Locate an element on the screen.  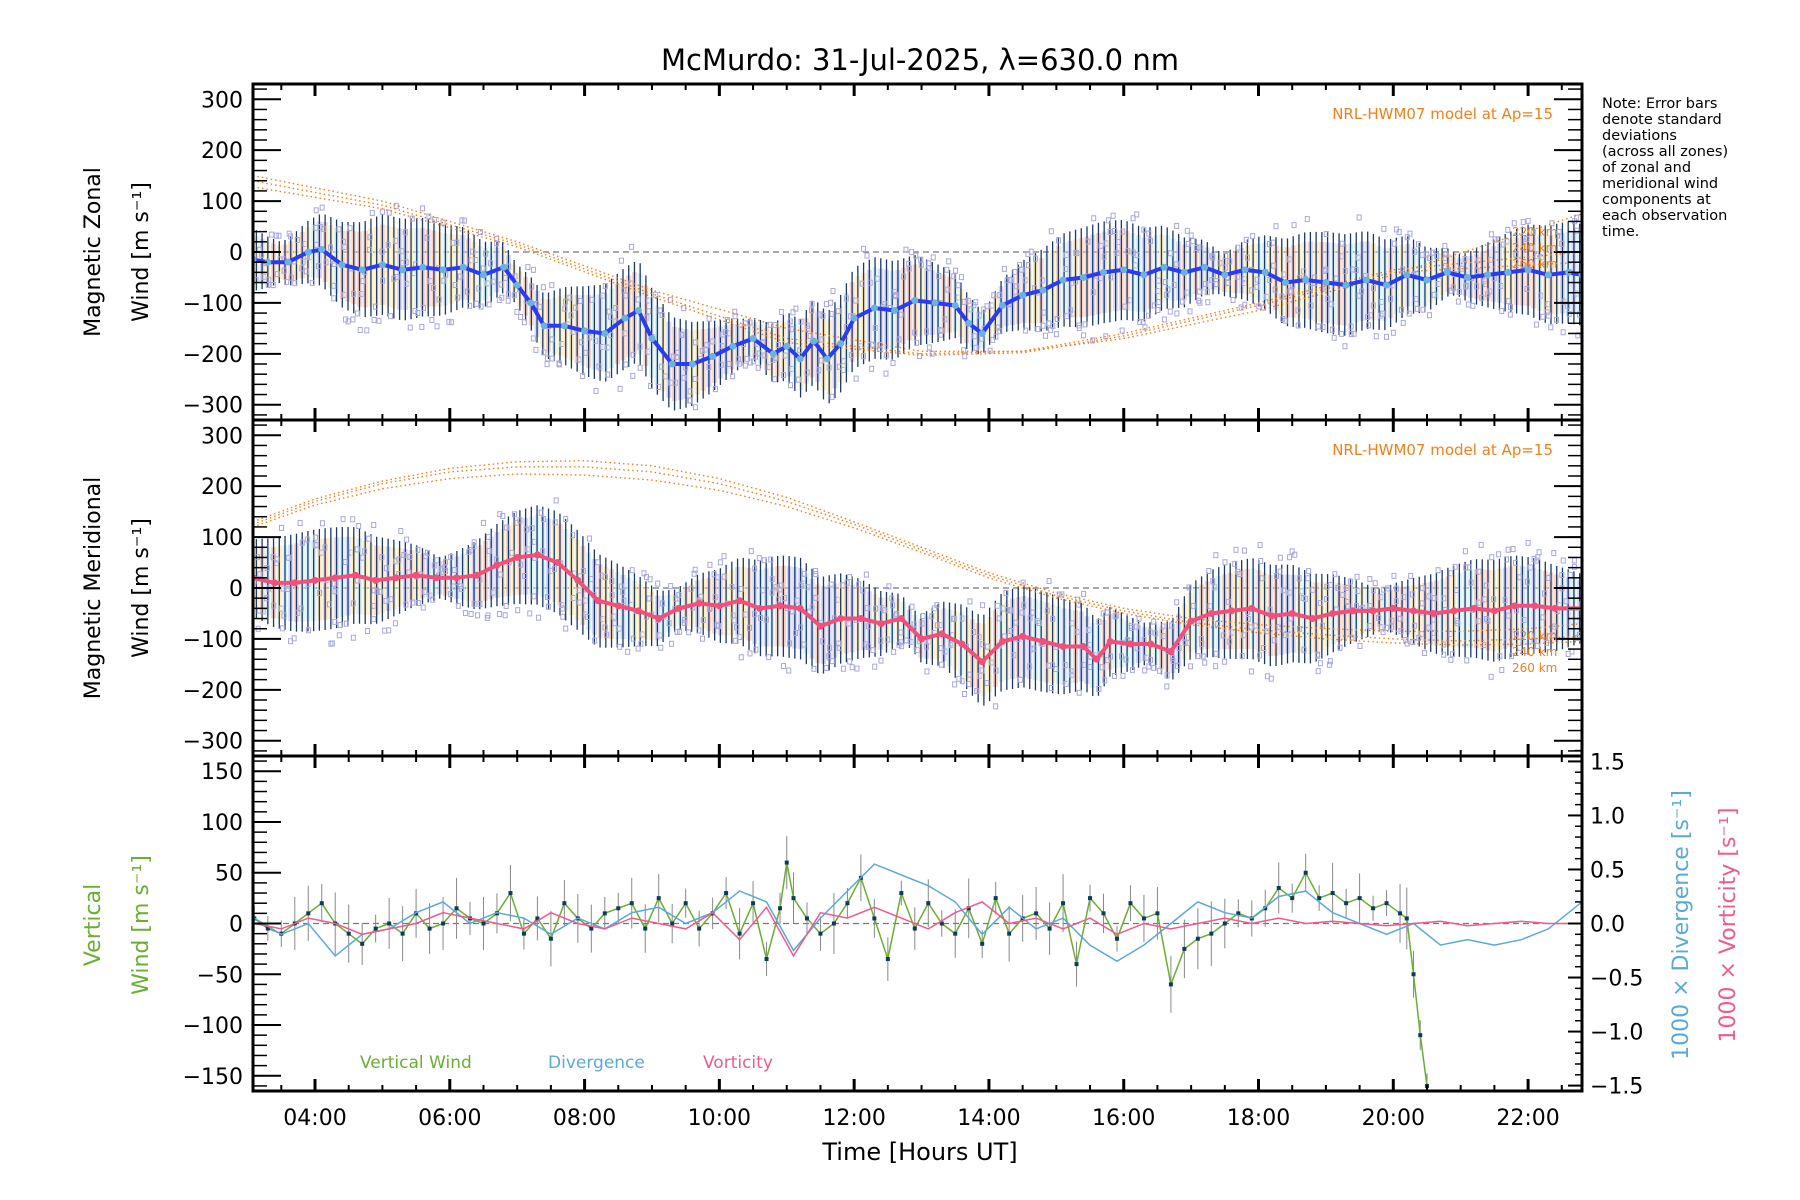
vertical-y-tick-label: 100 is located at coordinates (222, 823).